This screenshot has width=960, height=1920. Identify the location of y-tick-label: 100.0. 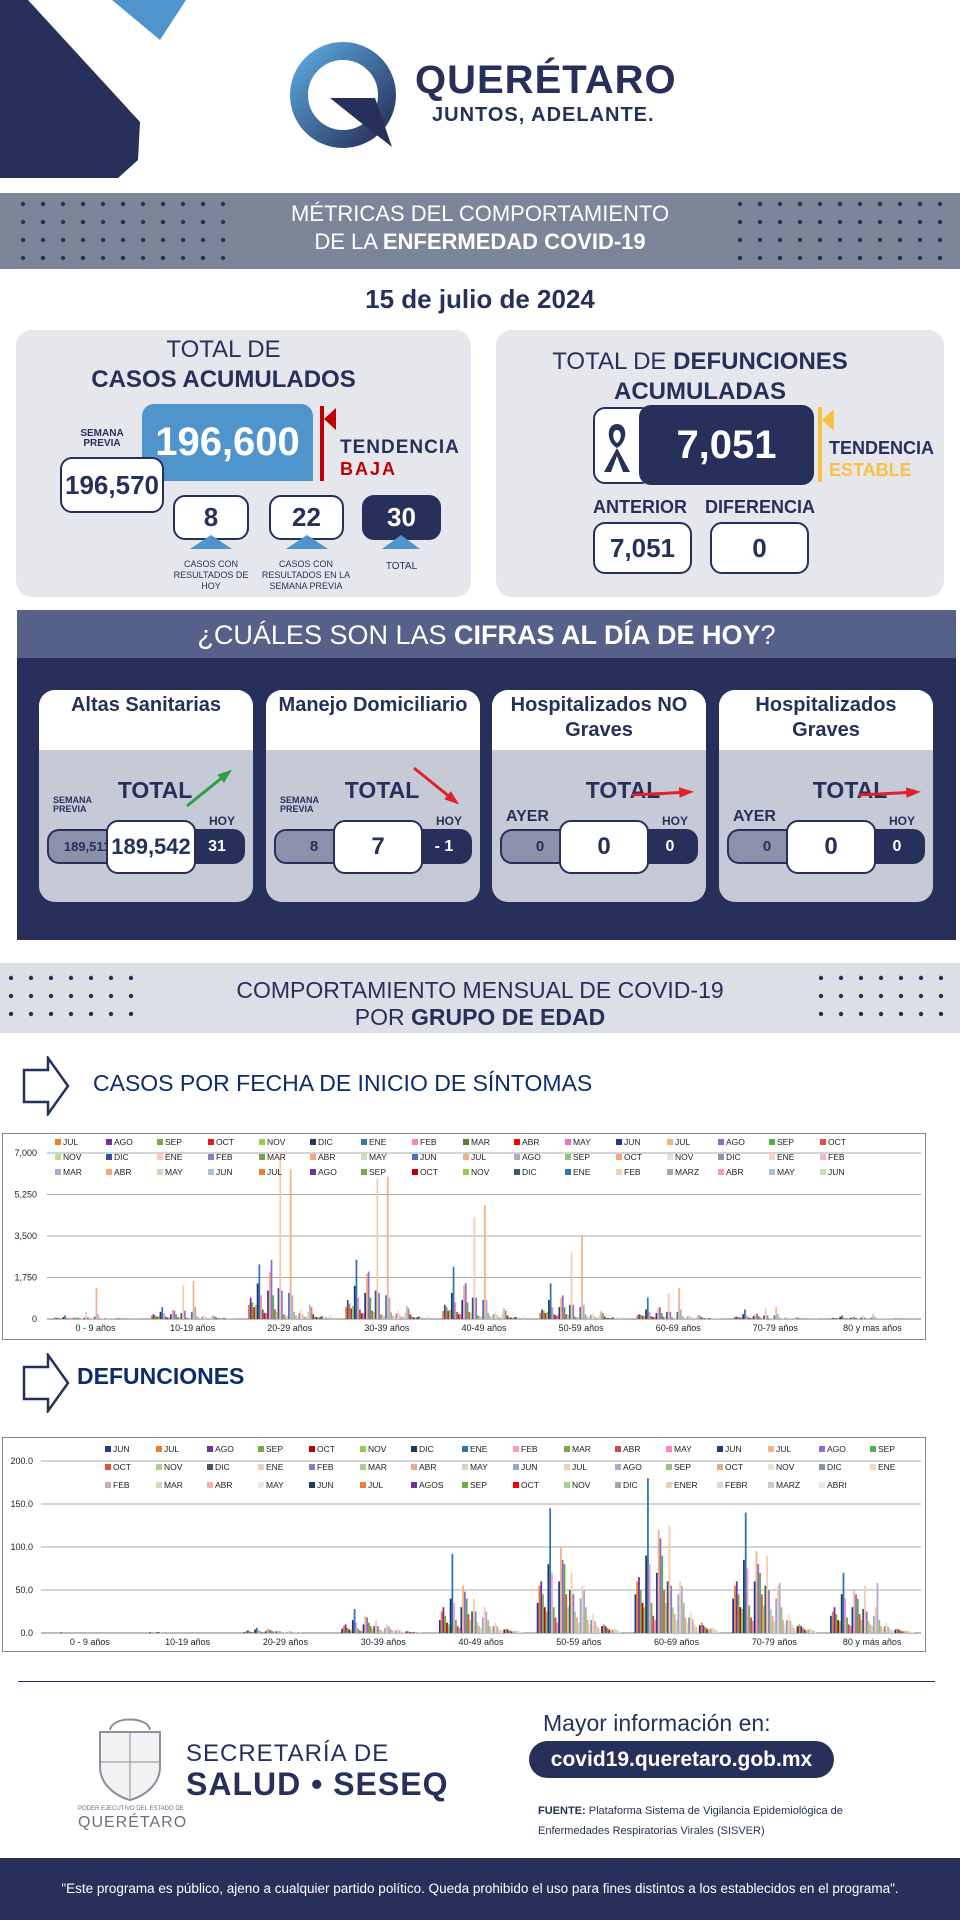
(21, 1547).